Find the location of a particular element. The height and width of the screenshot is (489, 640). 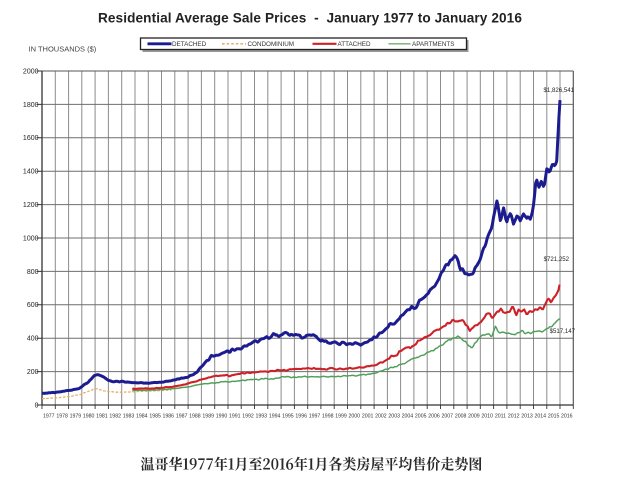

svg-text: 1991 is located at coordinates (235, 417).